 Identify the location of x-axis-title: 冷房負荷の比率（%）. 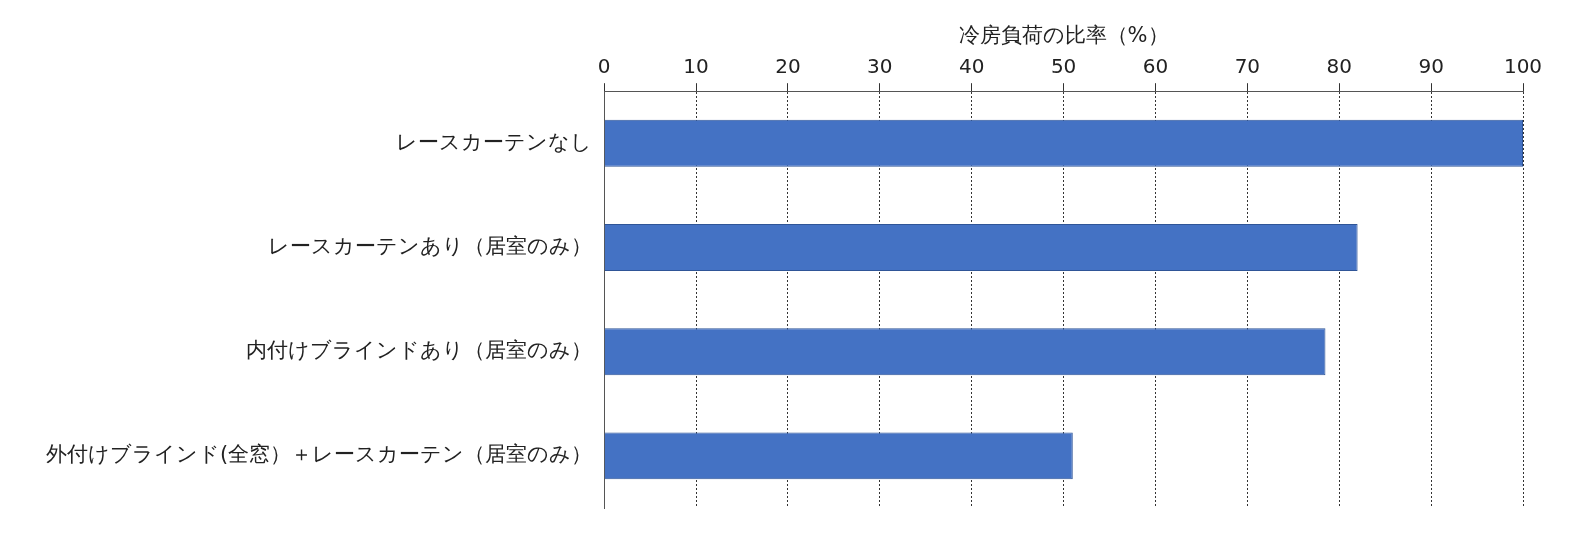
(1063, 35).